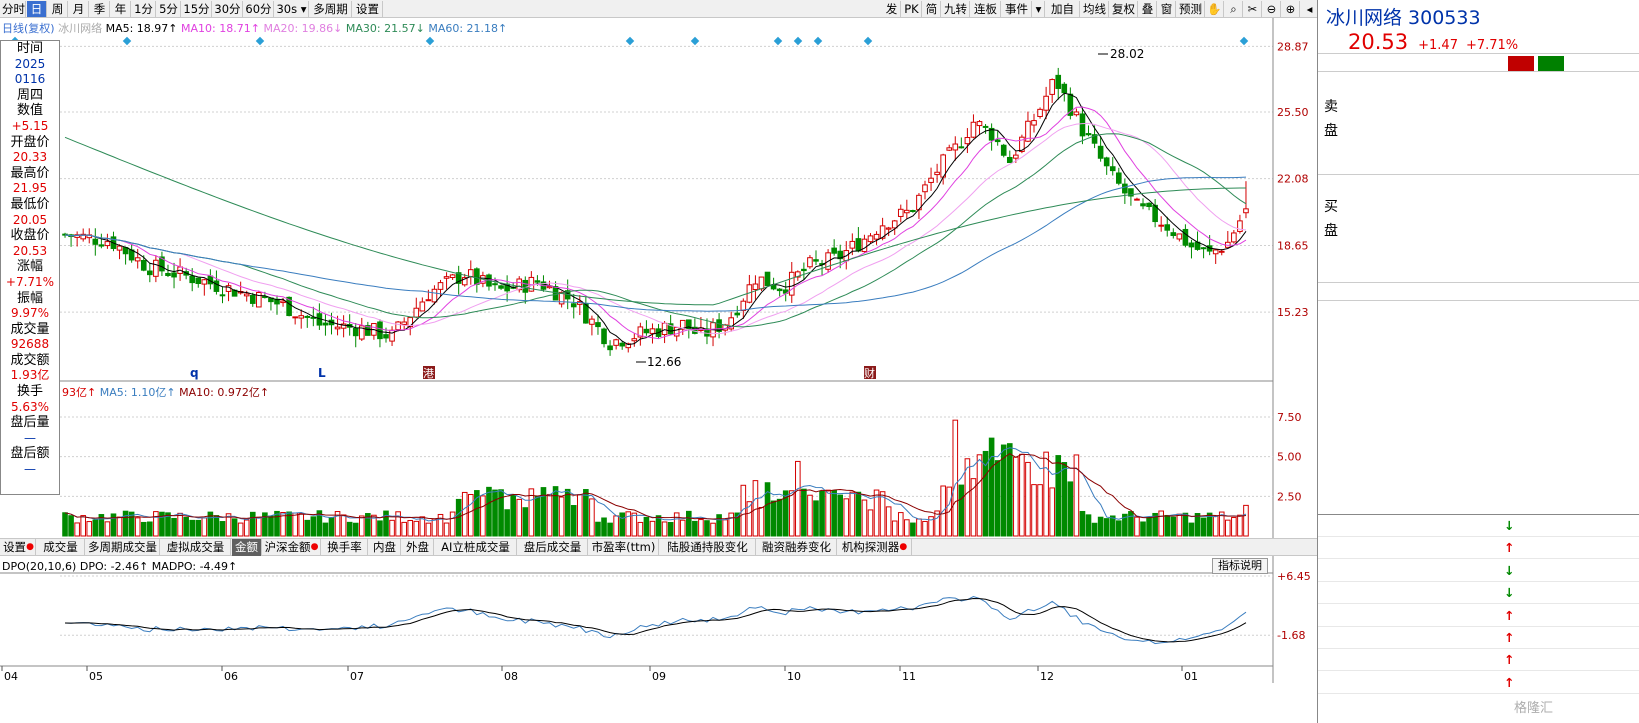 The height and width of the screenshot is (723, 1639). Describe the element at coordinates (194, 373) in the screenshot. I see `marker-q: q` at that location.